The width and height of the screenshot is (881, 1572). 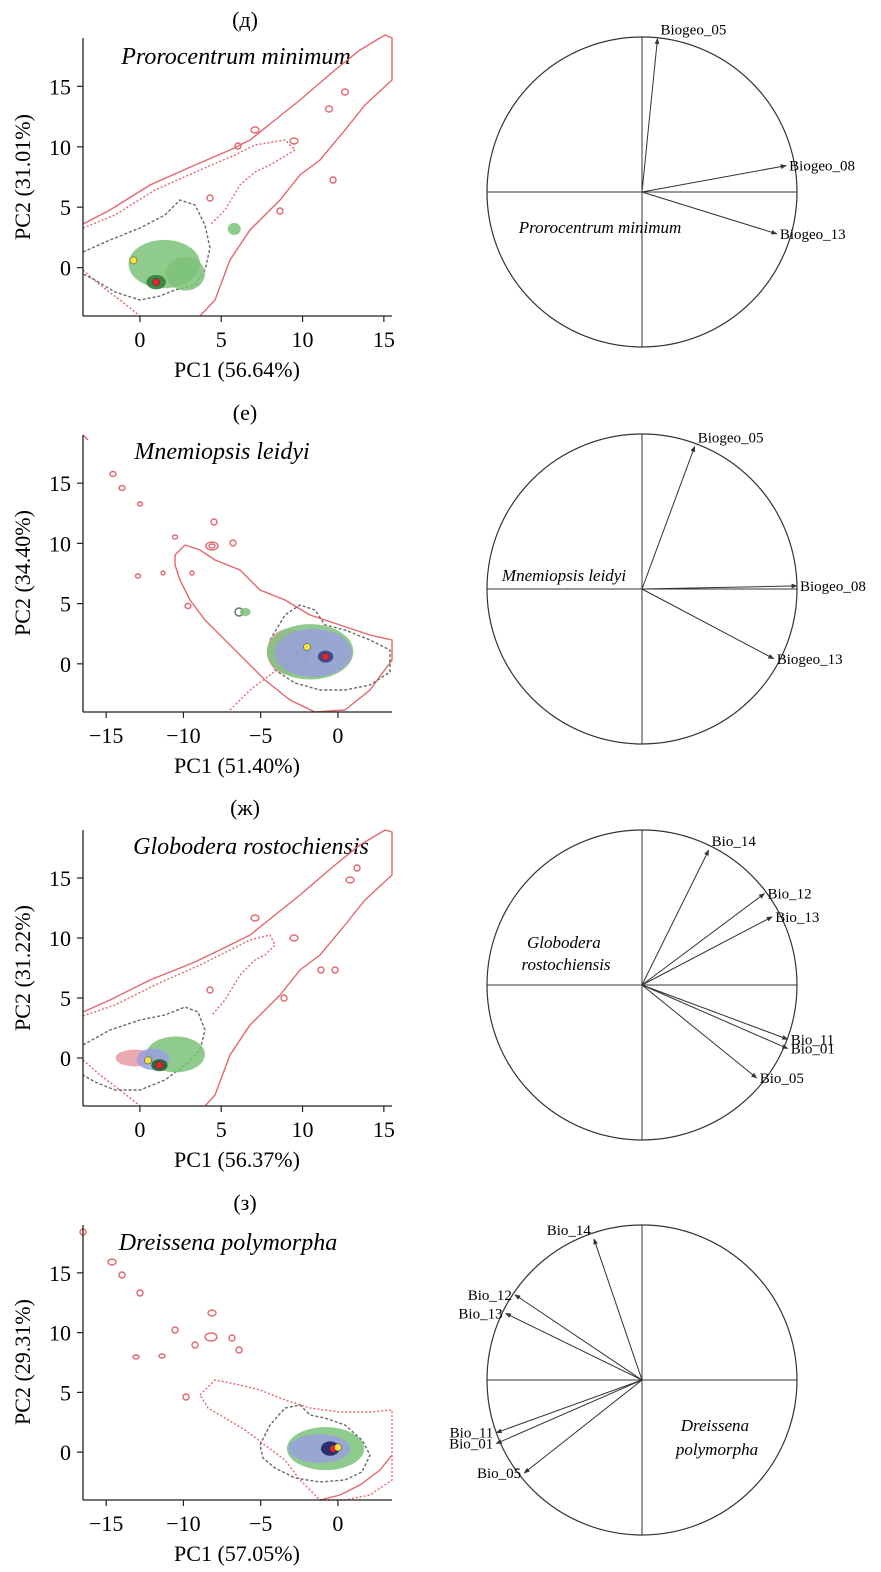 I want to click on loading-vectors: Biogeo_05 Biogeo_08 Biogeo_13, so click(x=753, y=549).